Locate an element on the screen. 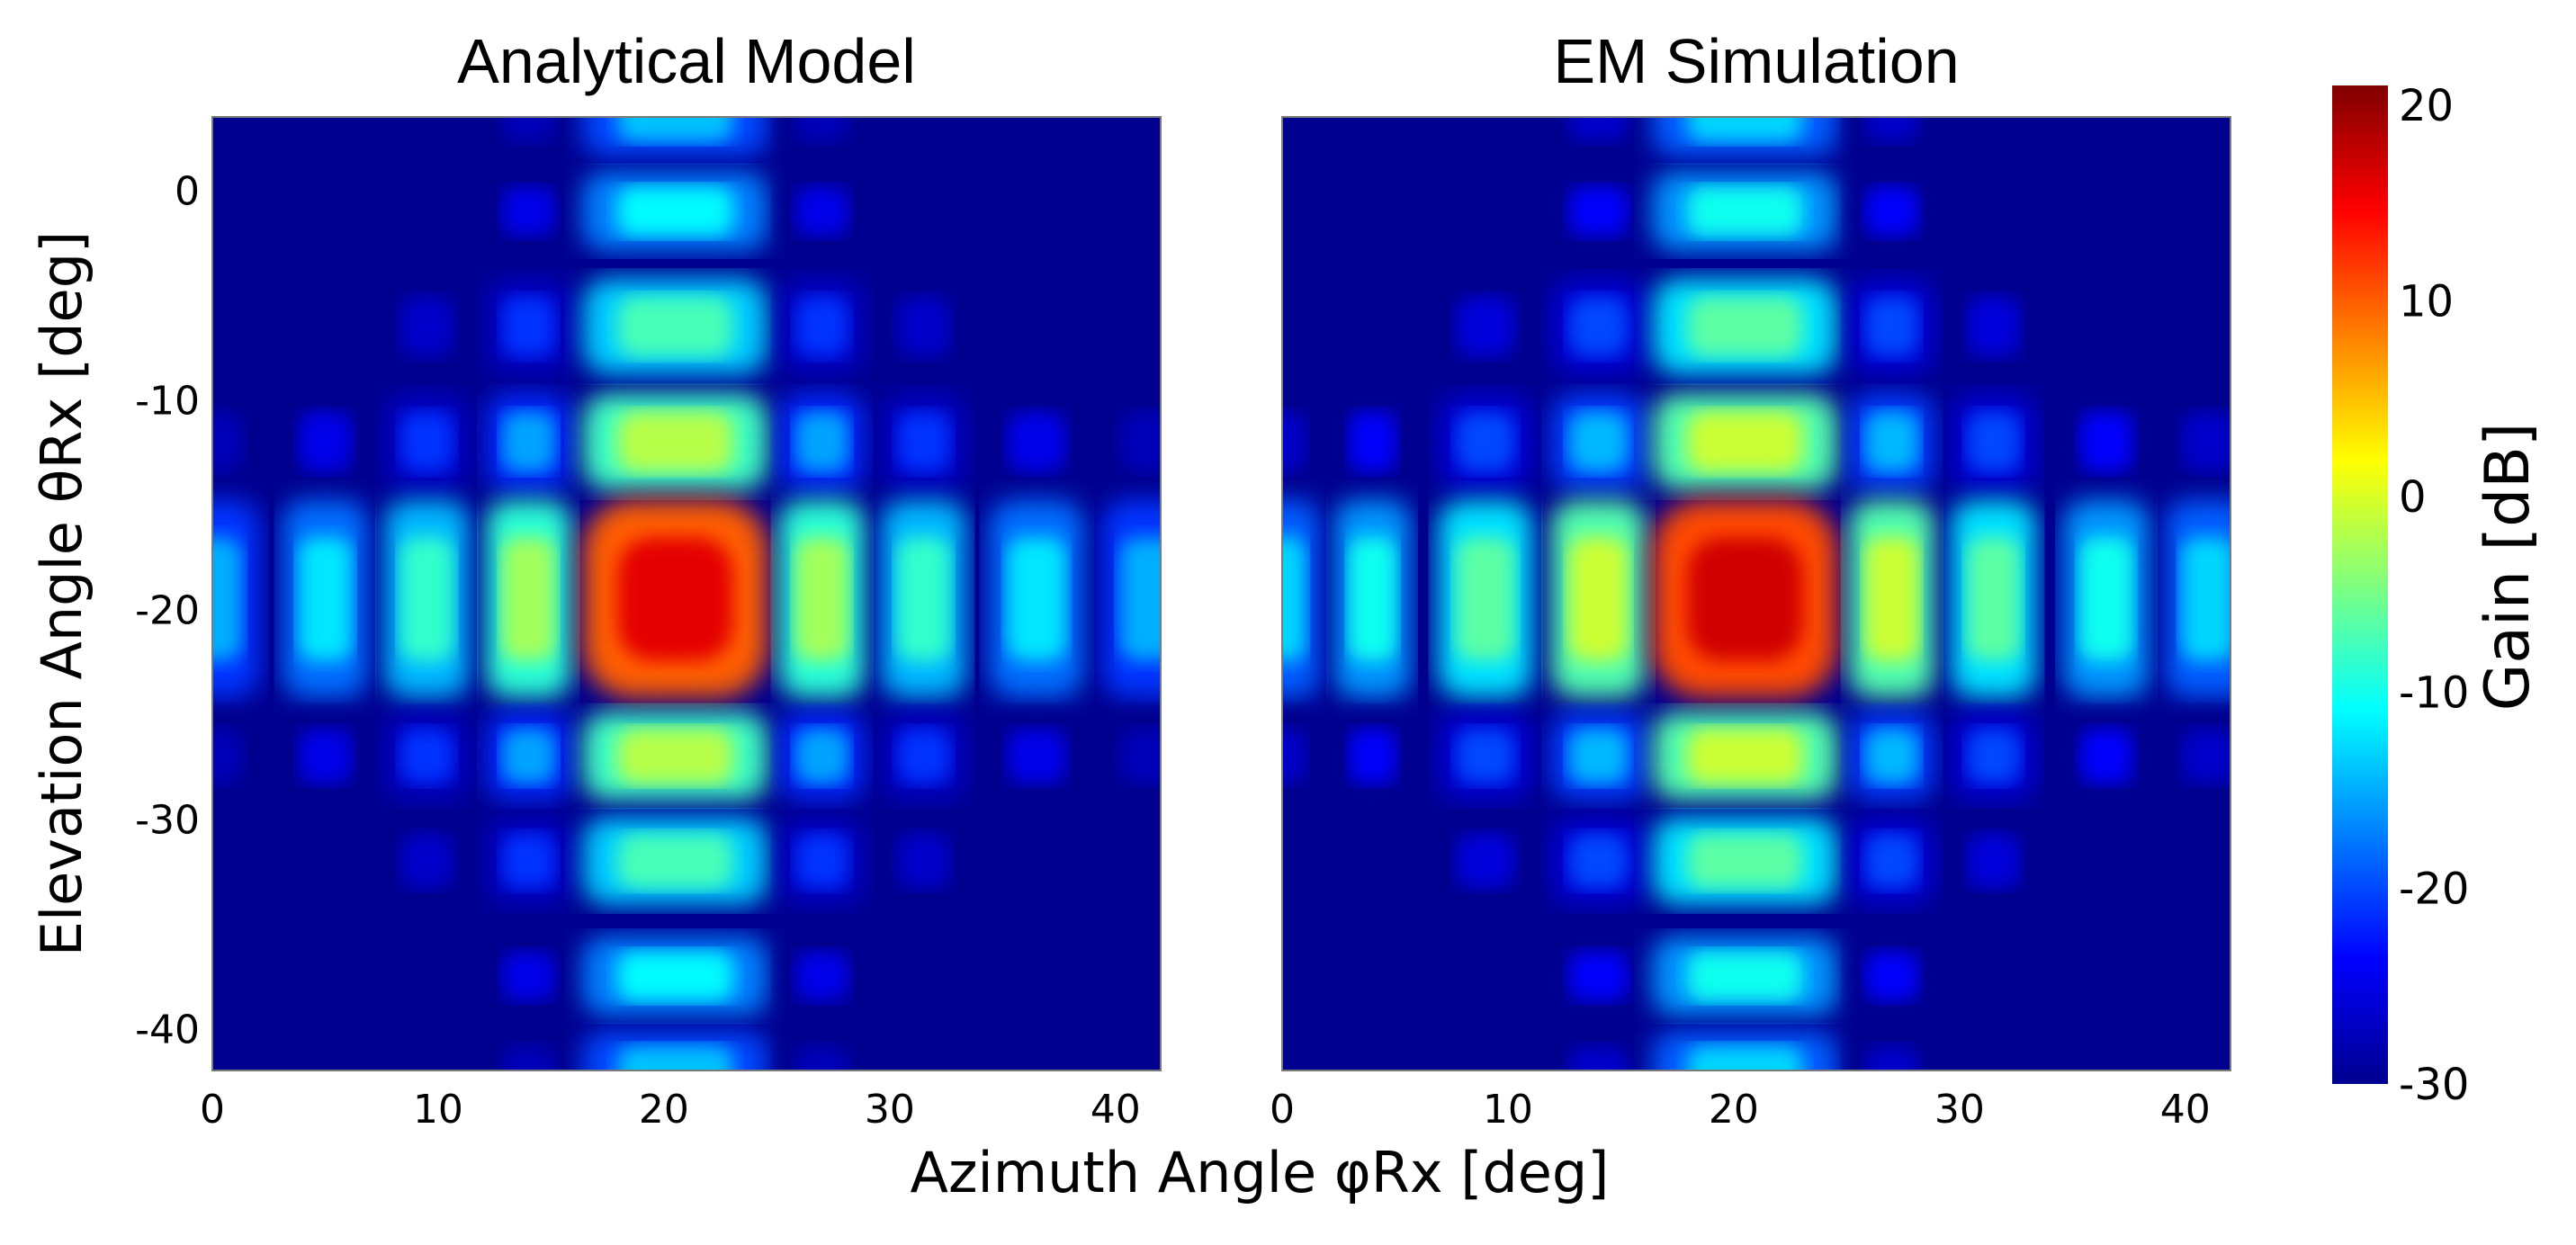 This screenshot has width=2576, height=1245. y-tick-label: -40 is located at coordinates (168, 1029).